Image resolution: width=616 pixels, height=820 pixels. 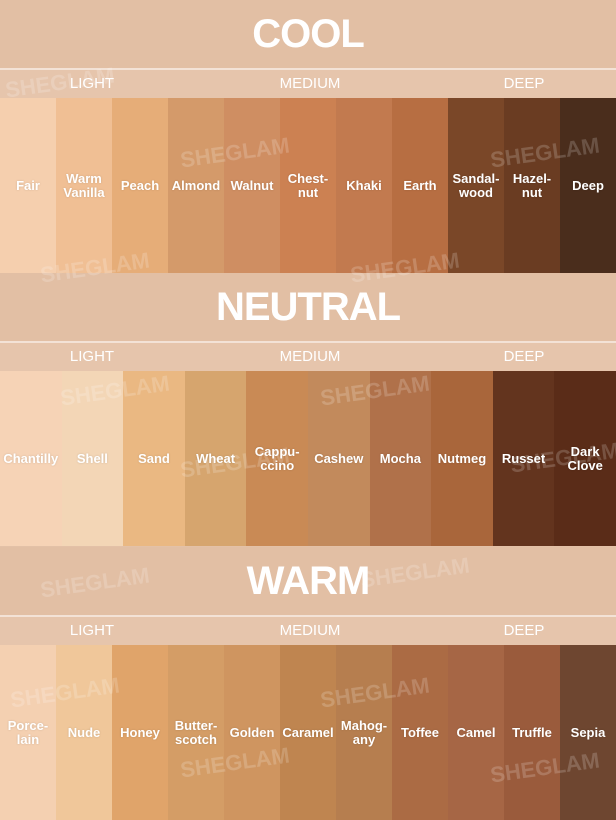 What do you see at coordinates (277, 458) in the screenshot?
I see `shade-swatch: Cappu- ccino` at bounding box center [277, 458].